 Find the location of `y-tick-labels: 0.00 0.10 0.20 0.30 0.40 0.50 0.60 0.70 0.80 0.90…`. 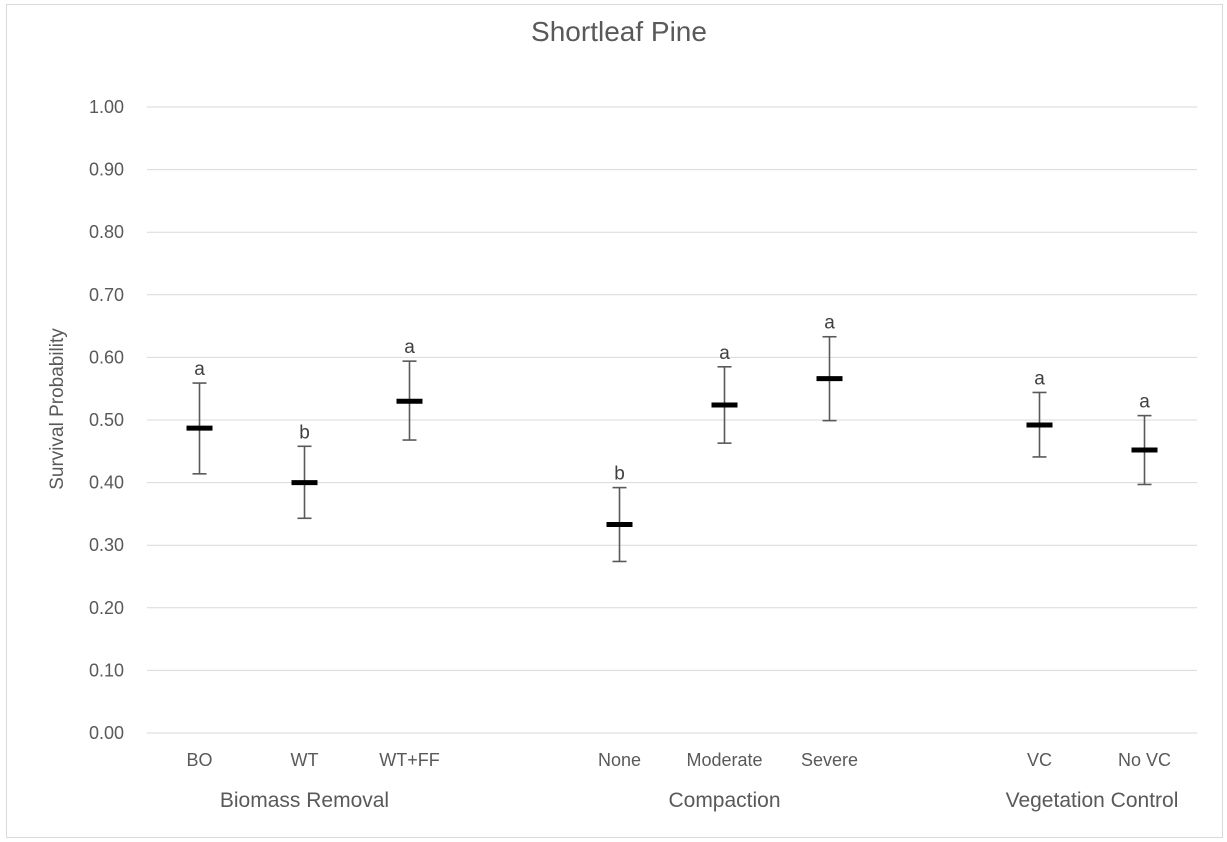

y-tick-labels: 0.00 0.10 0.20 0.30 0.40 0.50 0.60 0.70 0.80 0.90… is located at coordinates (106, 420).